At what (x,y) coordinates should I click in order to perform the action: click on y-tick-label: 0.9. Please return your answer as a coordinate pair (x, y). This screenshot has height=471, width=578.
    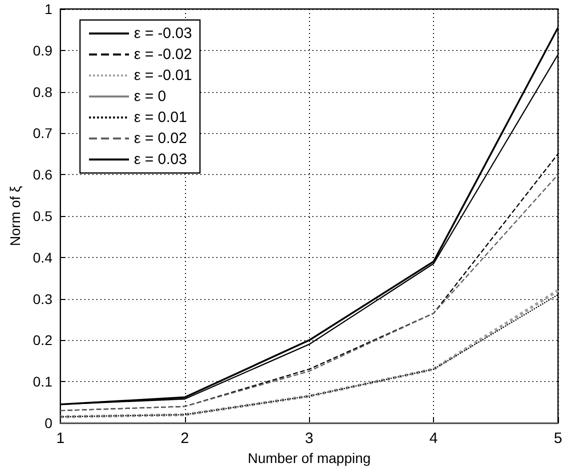
    Looking at the image, I should click on (42, 50).